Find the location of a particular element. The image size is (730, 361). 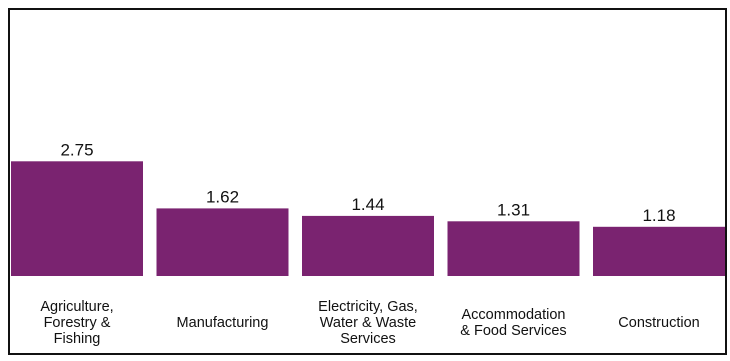

value-label-4: 1.18 is located at coordinates (658, 215).